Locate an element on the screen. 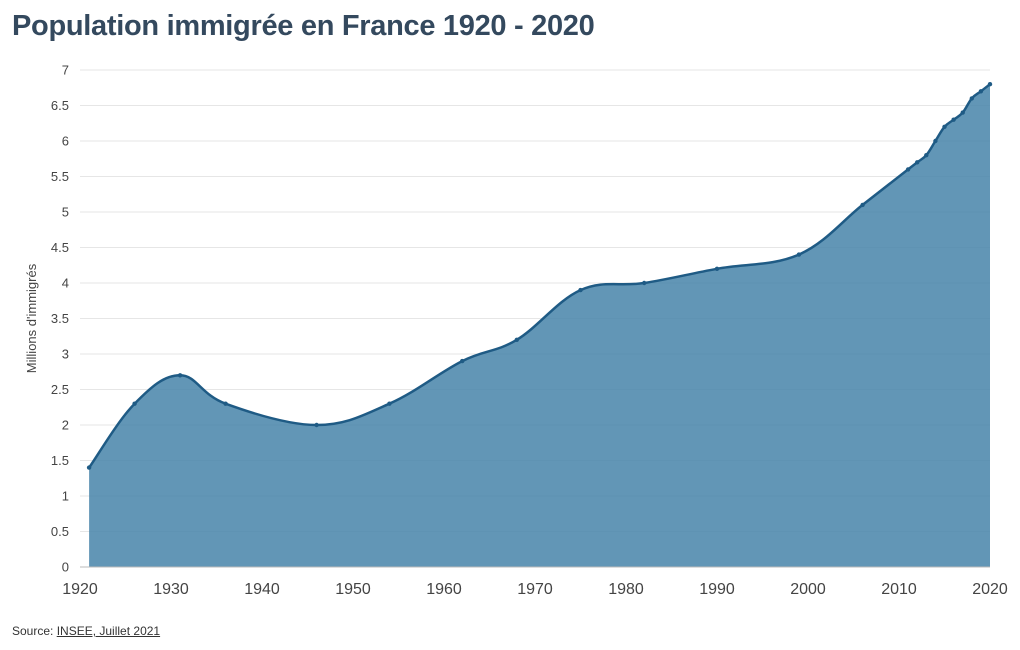 This screenshot has width=1020, height=650. y-tick-label: 3 is located at coordinates (65, 354).